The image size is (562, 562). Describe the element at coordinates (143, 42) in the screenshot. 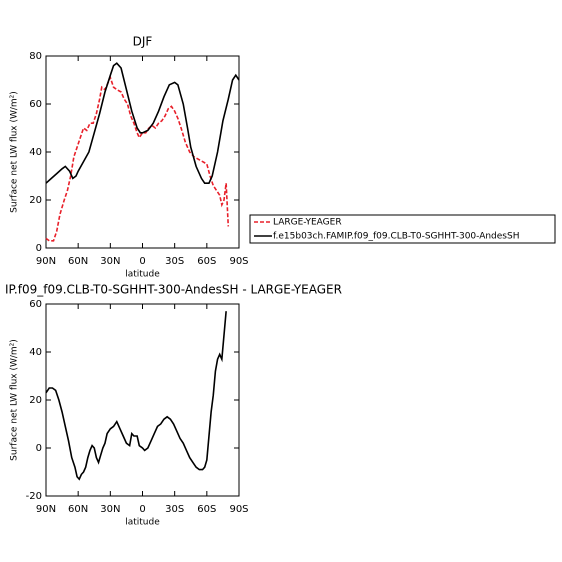

I see `chart-title: DJF` at that location.